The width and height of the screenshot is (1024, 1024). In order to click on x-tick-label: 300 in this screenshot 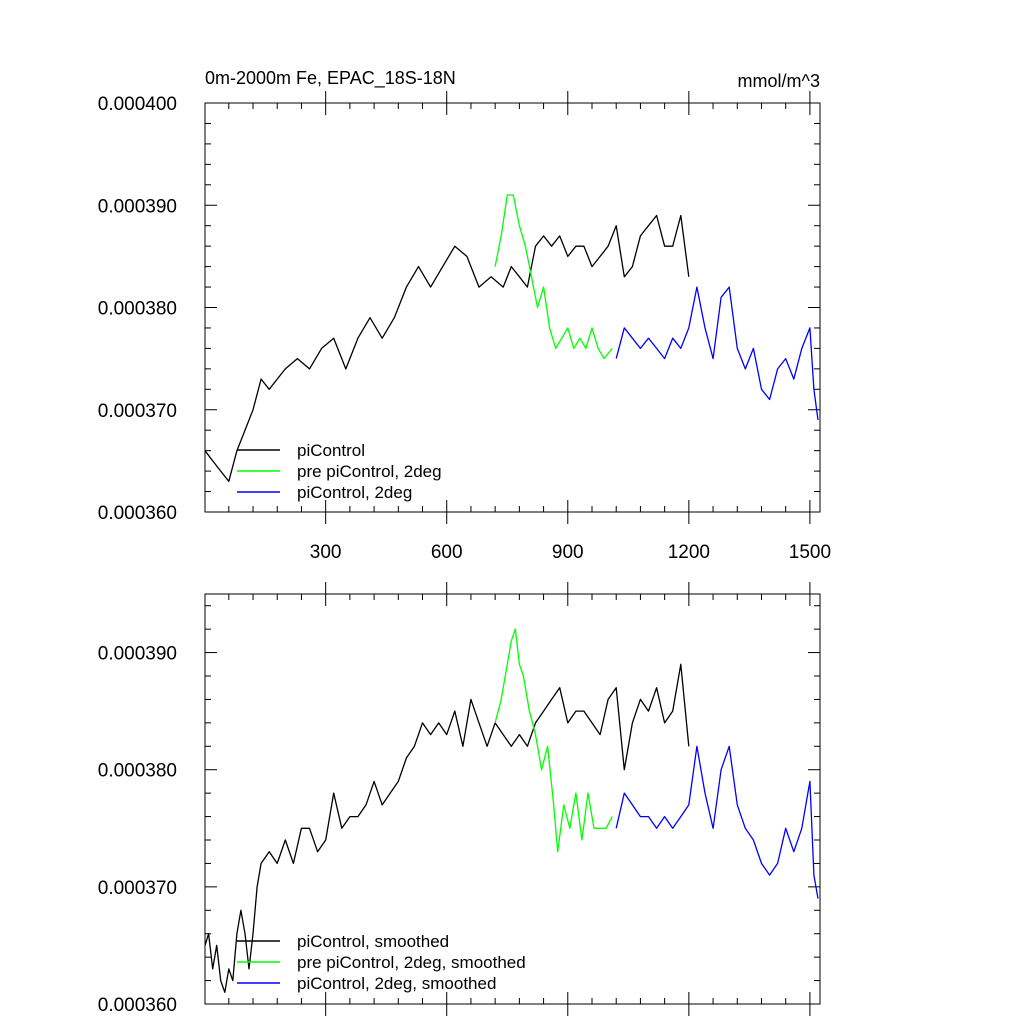, I will do `click(326, 552)`.